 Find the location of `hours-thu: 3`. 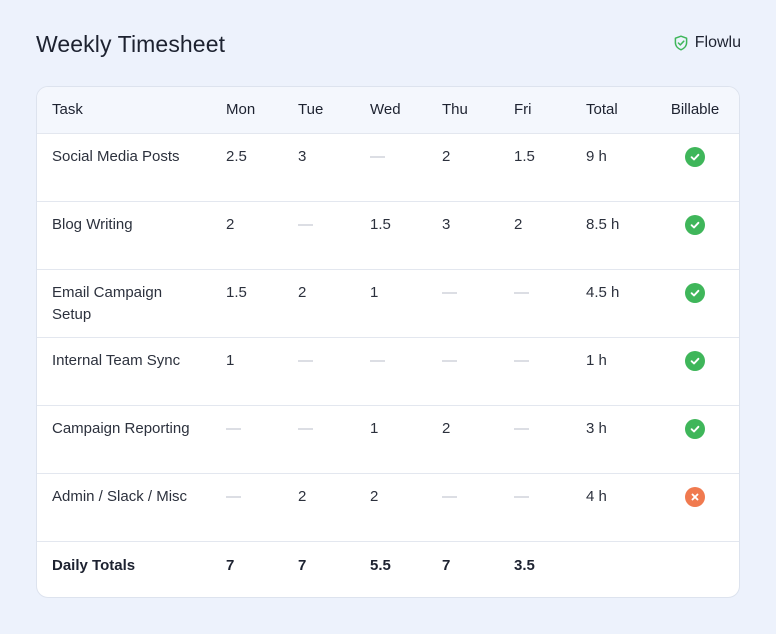

hours-thu: 3 is located at coordinates (446, 224).